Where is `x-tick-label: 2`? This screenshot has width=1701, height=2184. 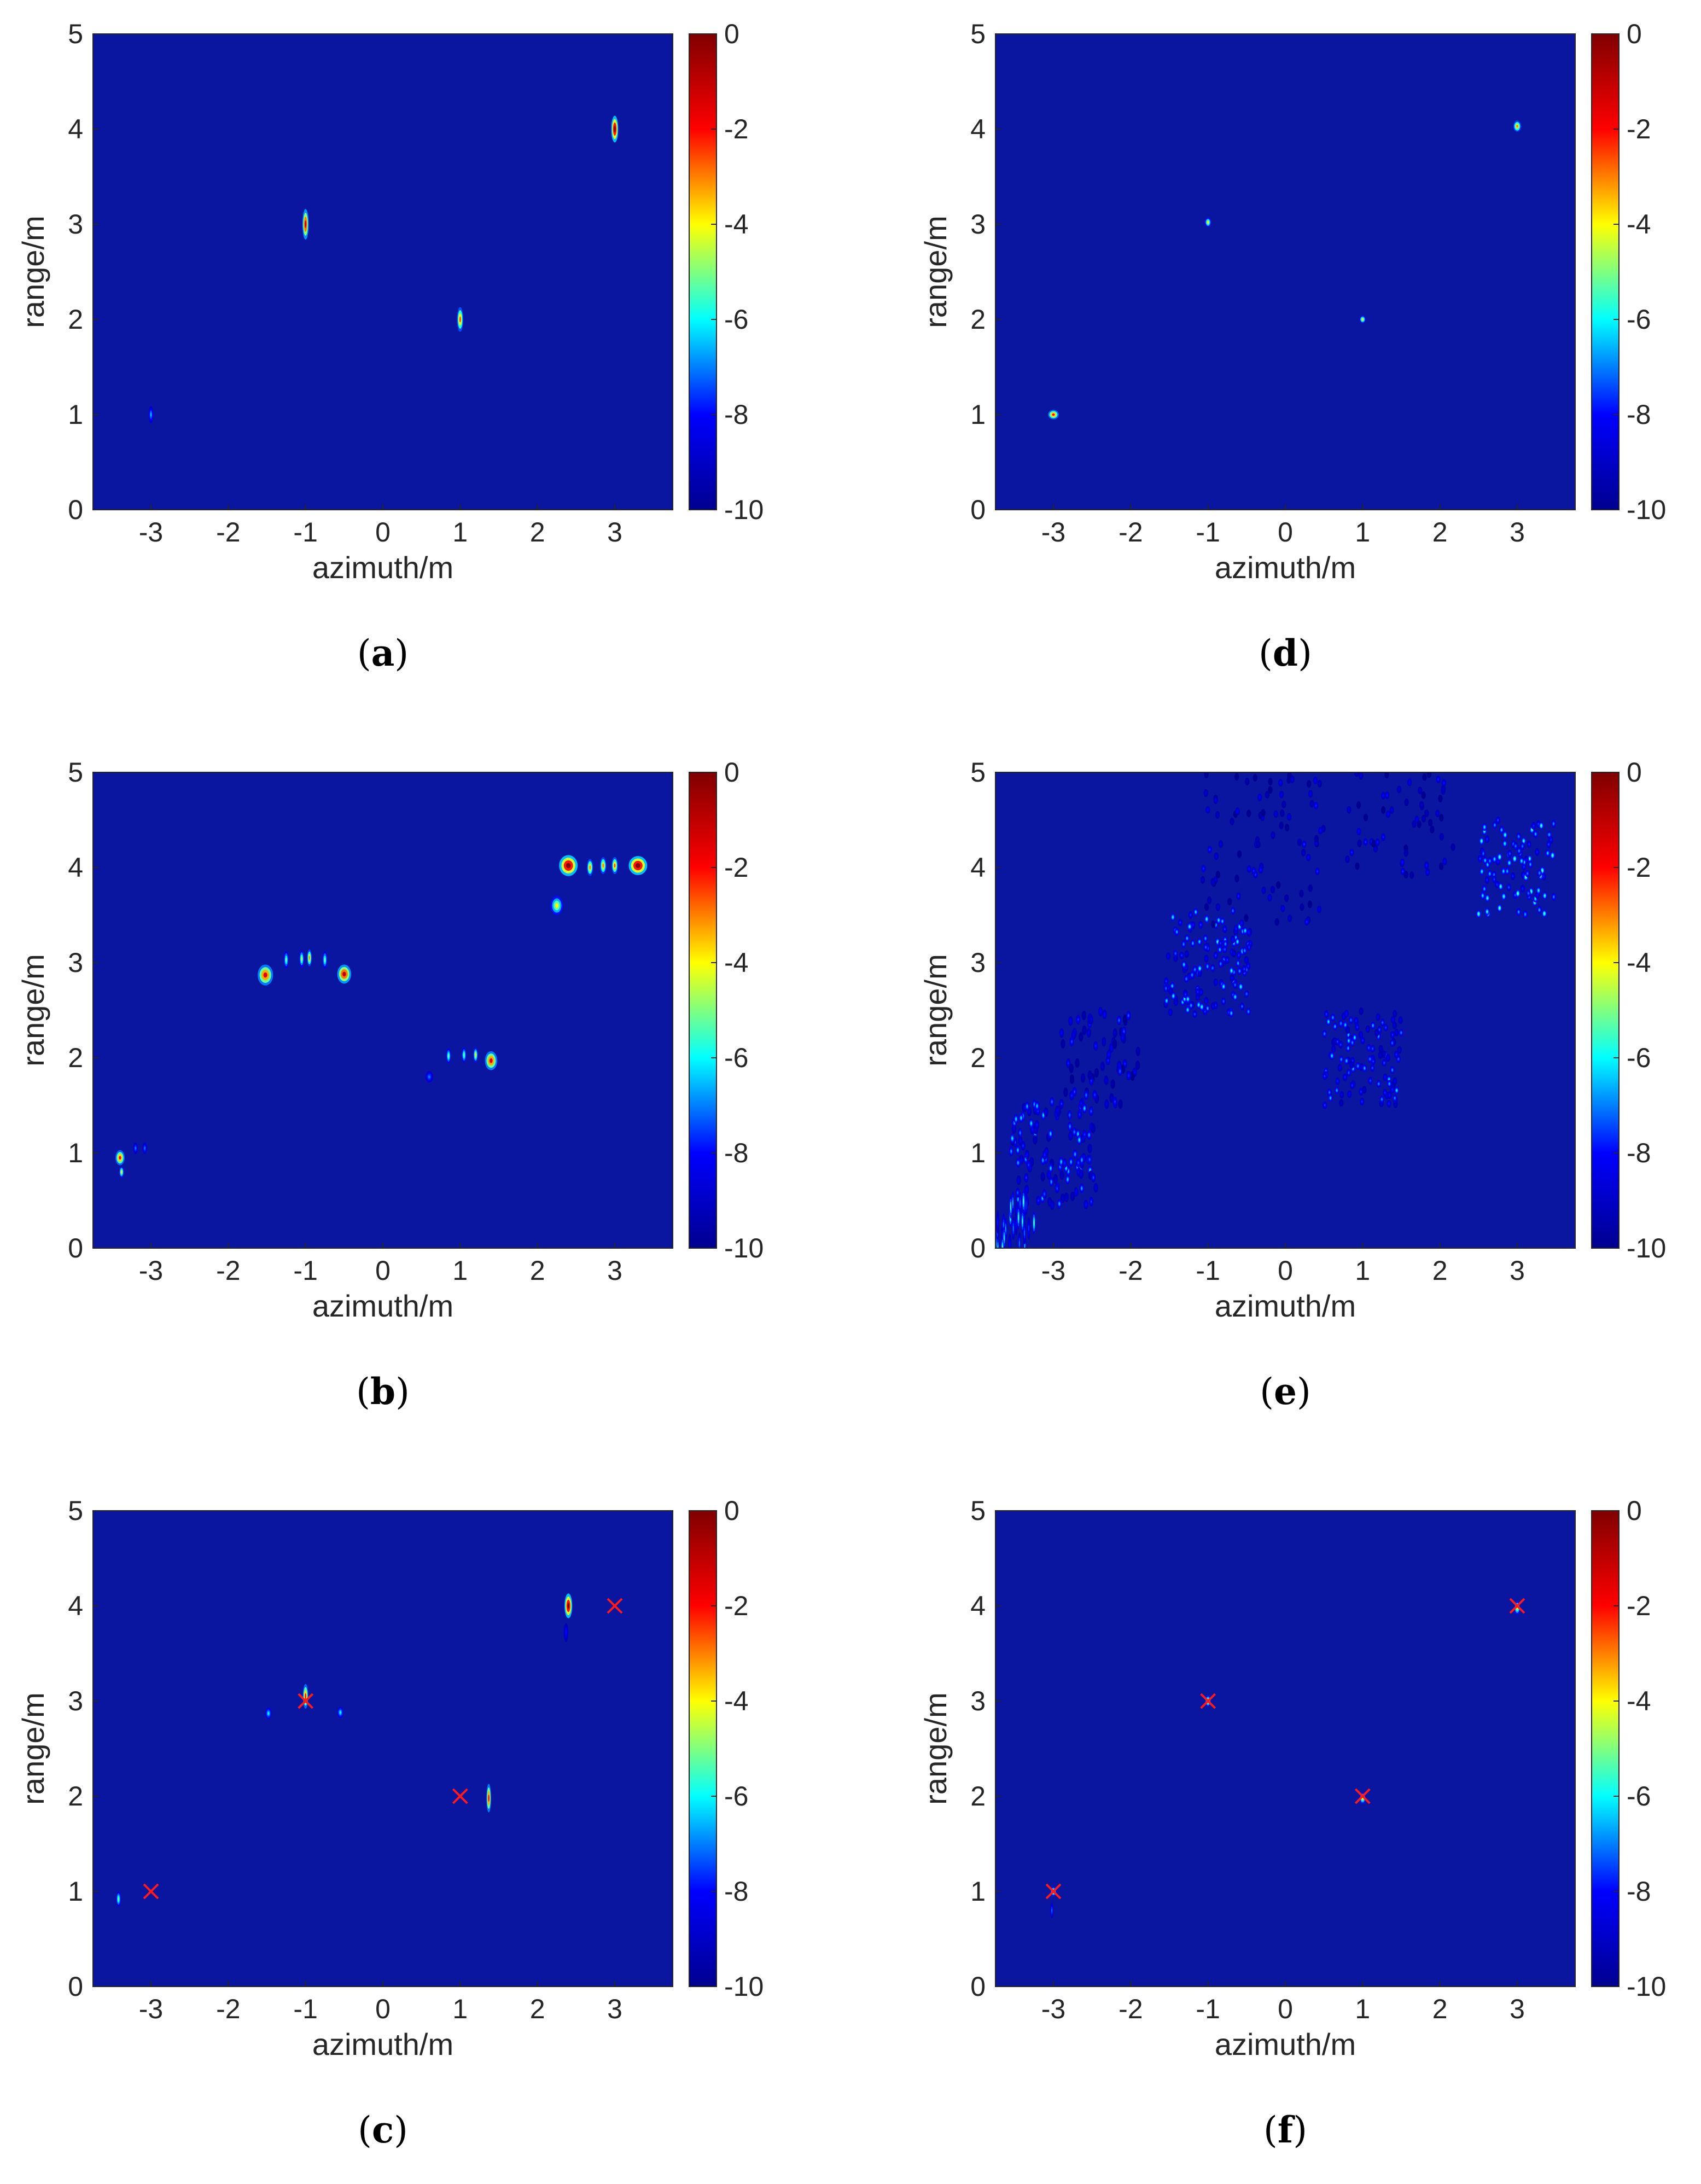 x-tick-label: 2 is located at coordinates (1440, 2009).